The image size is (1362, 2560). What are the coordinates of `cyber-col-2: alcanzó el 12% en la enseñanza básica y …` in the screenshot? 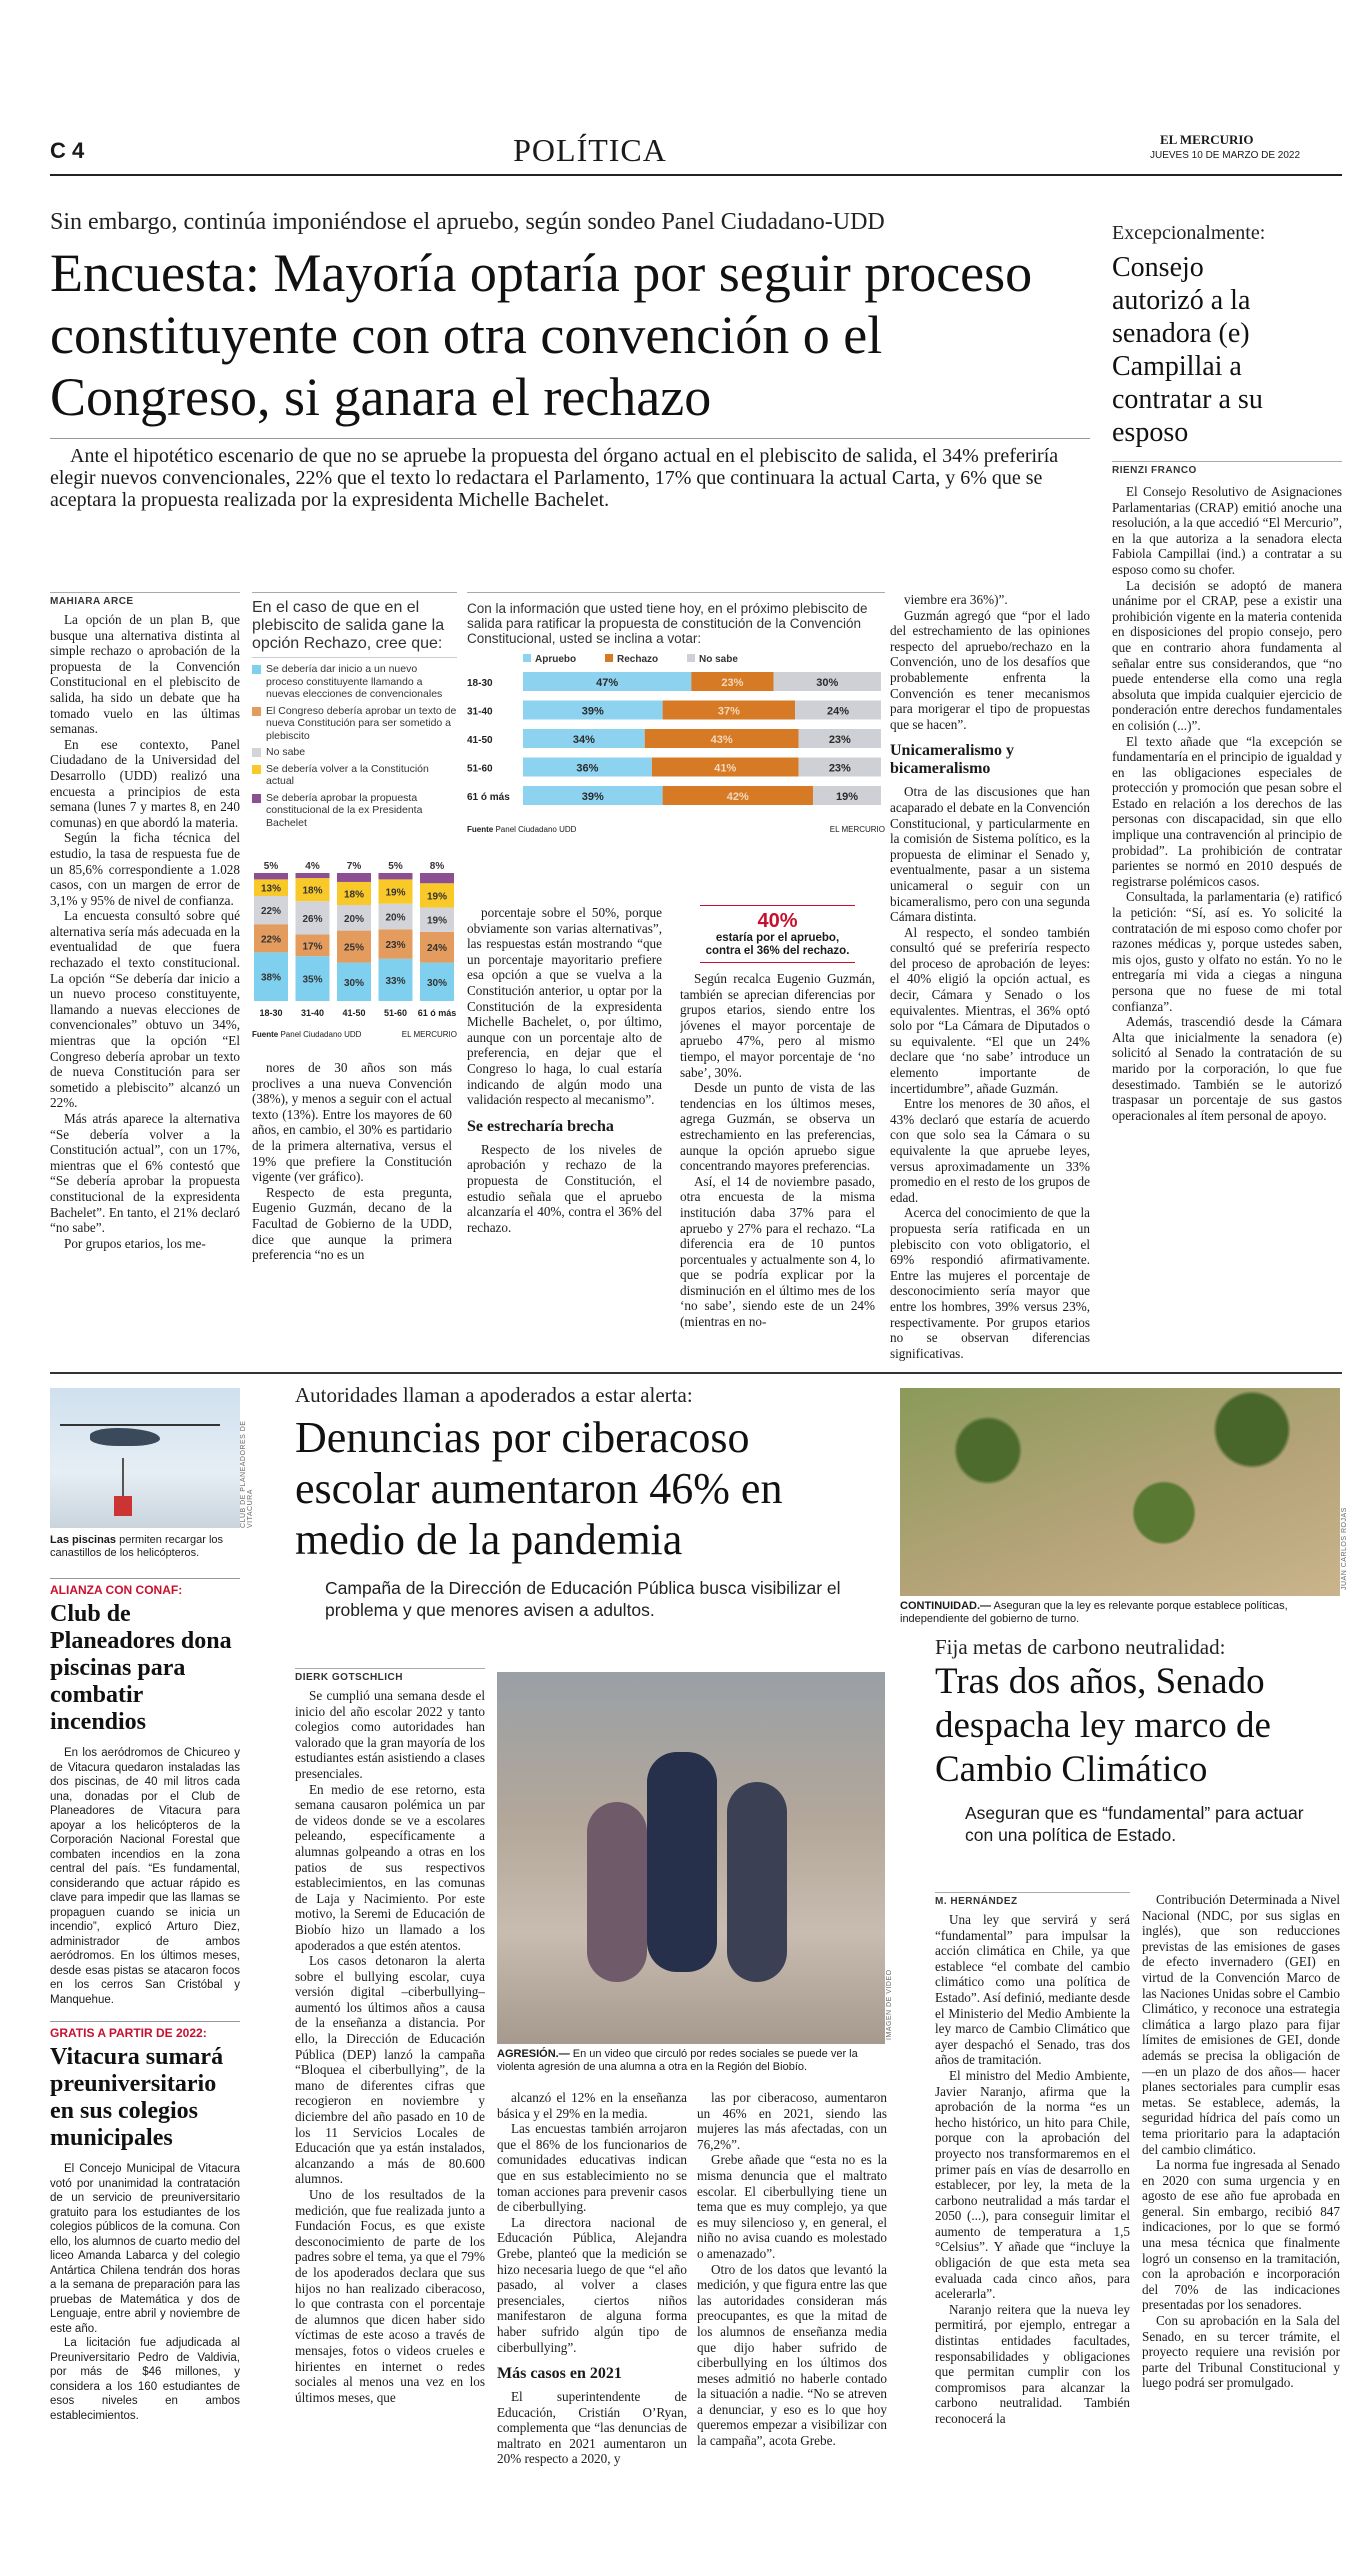 It's located at (592, 2315).